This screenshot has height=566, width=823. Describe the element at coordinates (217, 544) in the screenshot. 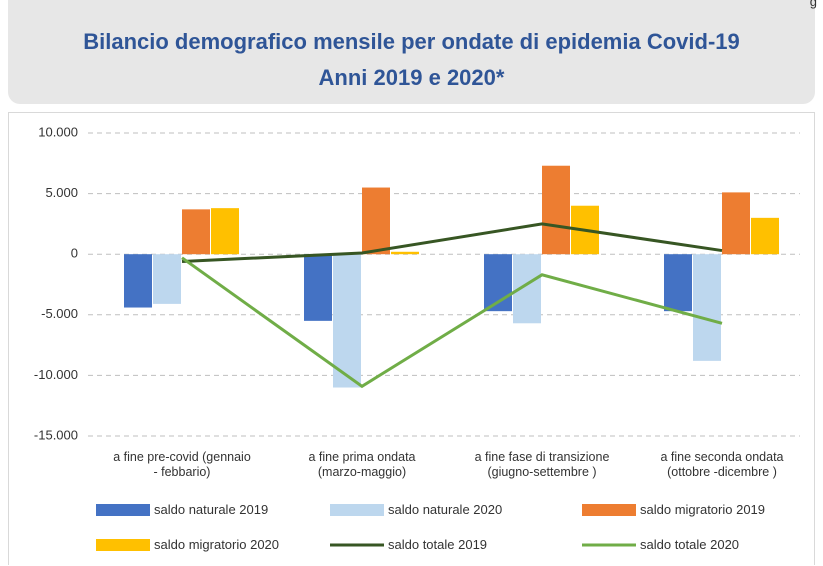

I see `legend-label: saldo migratorio 2020` at that location.